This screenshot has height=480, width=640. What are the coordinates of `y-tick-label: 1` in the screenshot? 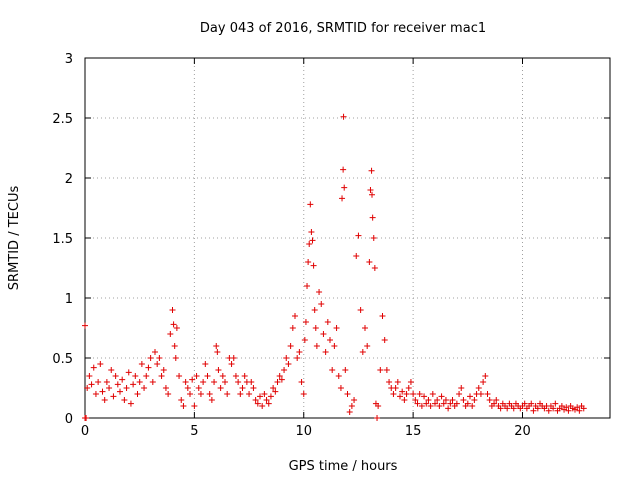 It's located at (69, 299).